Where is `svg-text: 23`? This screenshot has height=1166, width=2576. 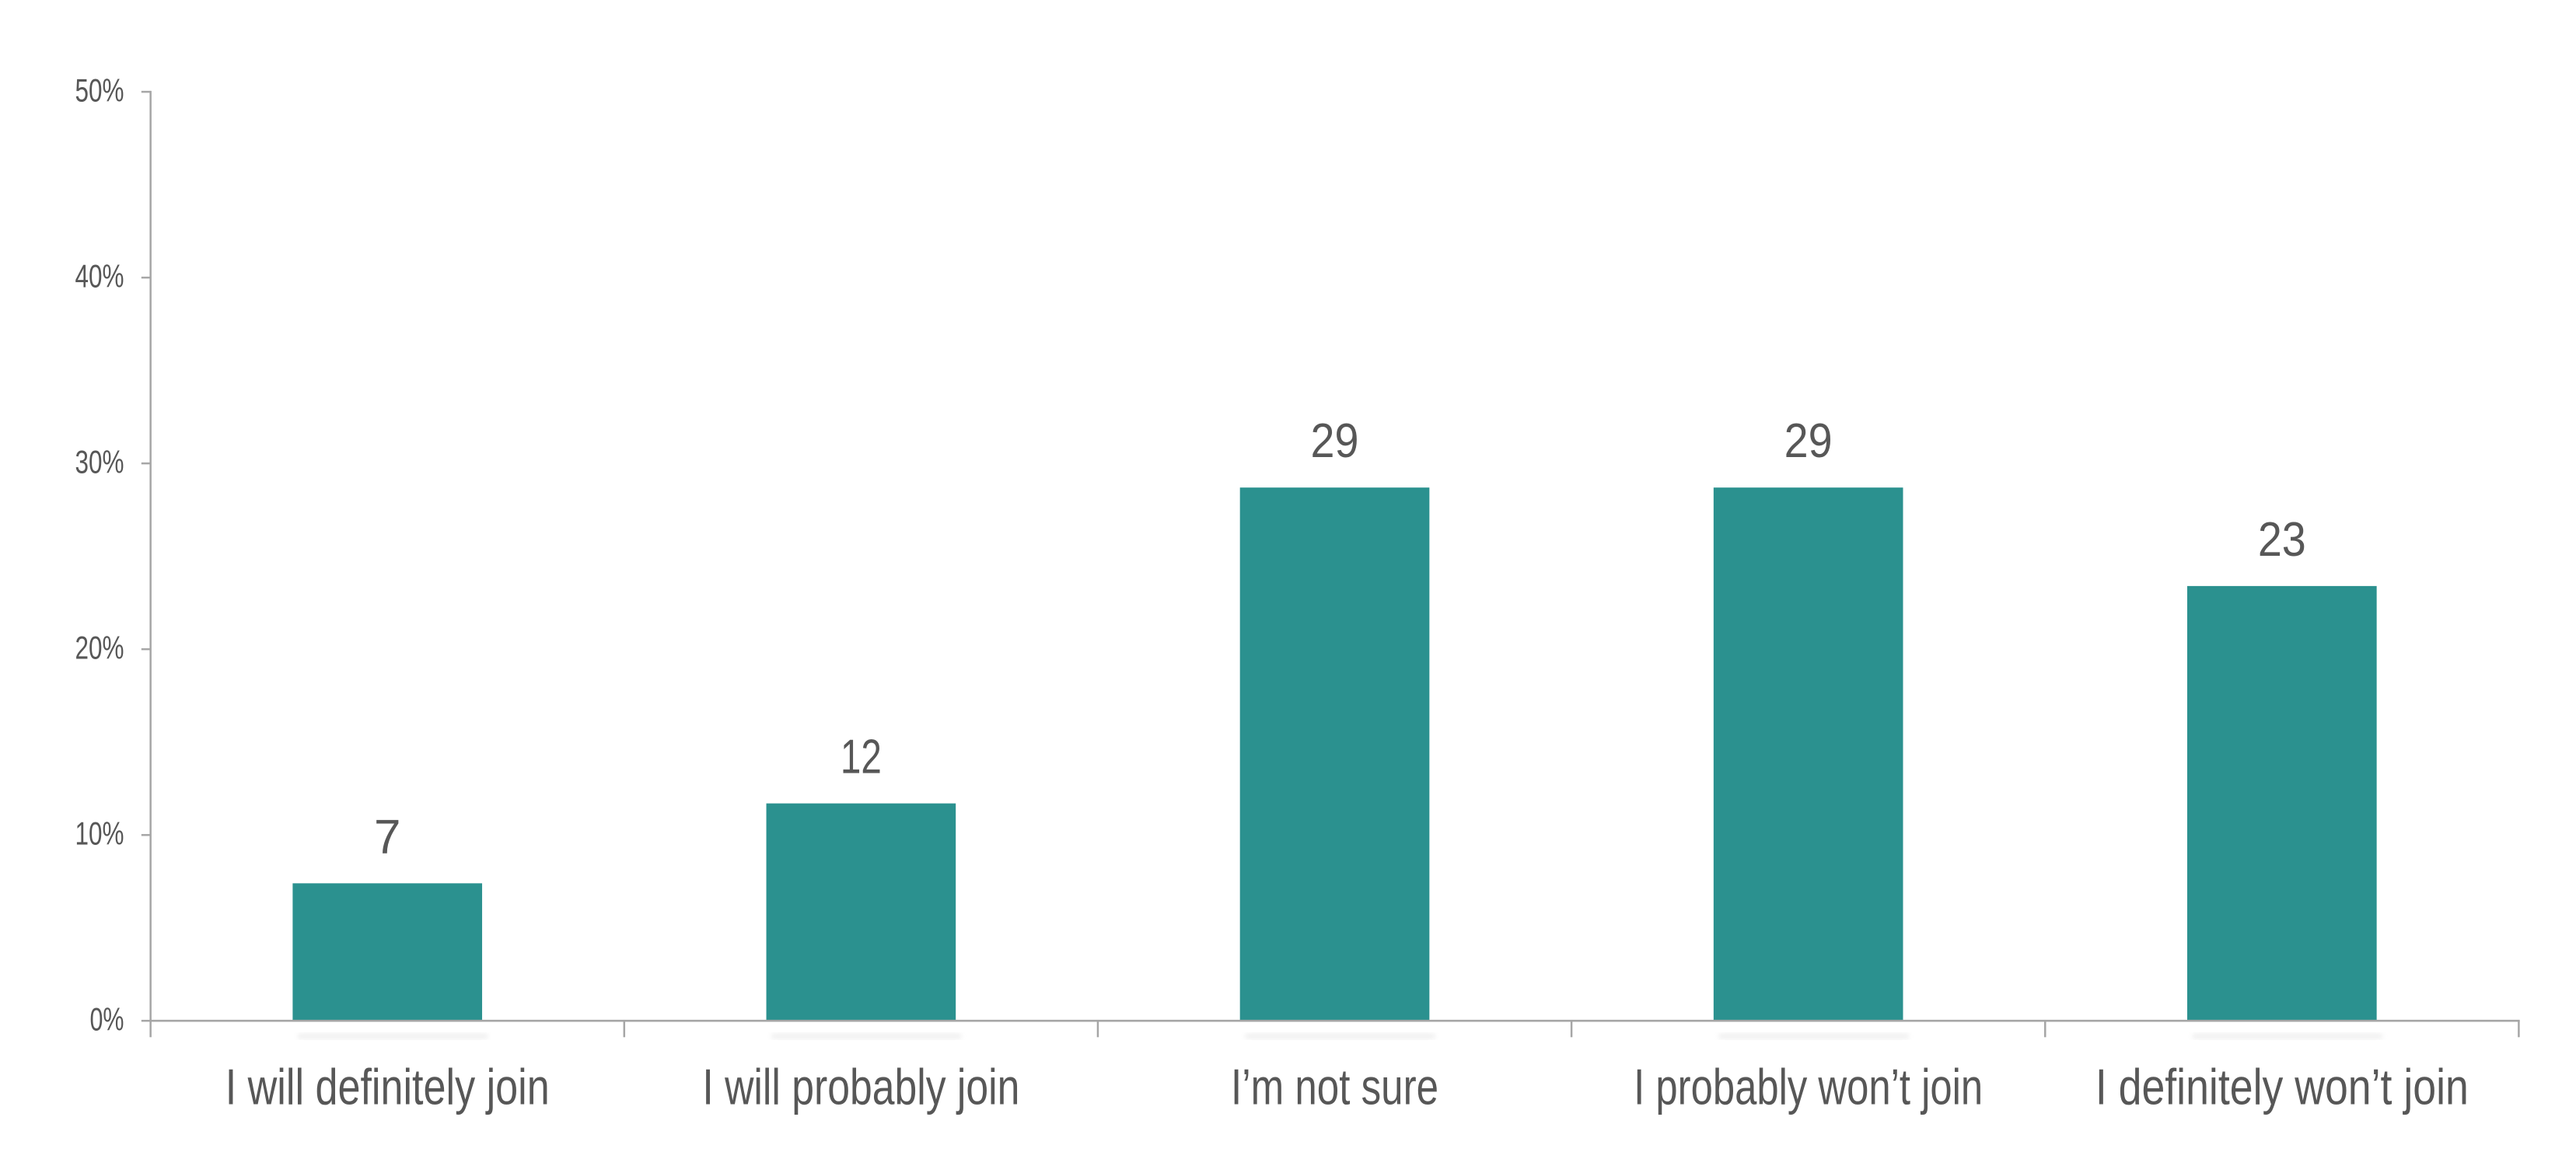 svg-text: 23 is located at coordinates (2282, 540).